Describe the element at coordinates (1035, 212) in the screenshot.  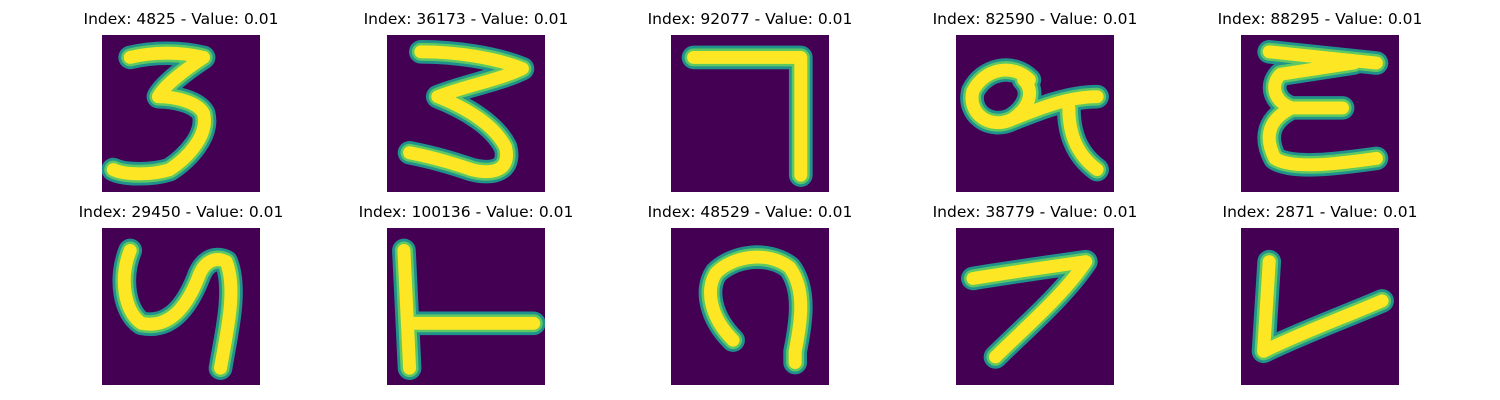
I see `panel-title: Index: 38779 - Value: 0.01` at that location.